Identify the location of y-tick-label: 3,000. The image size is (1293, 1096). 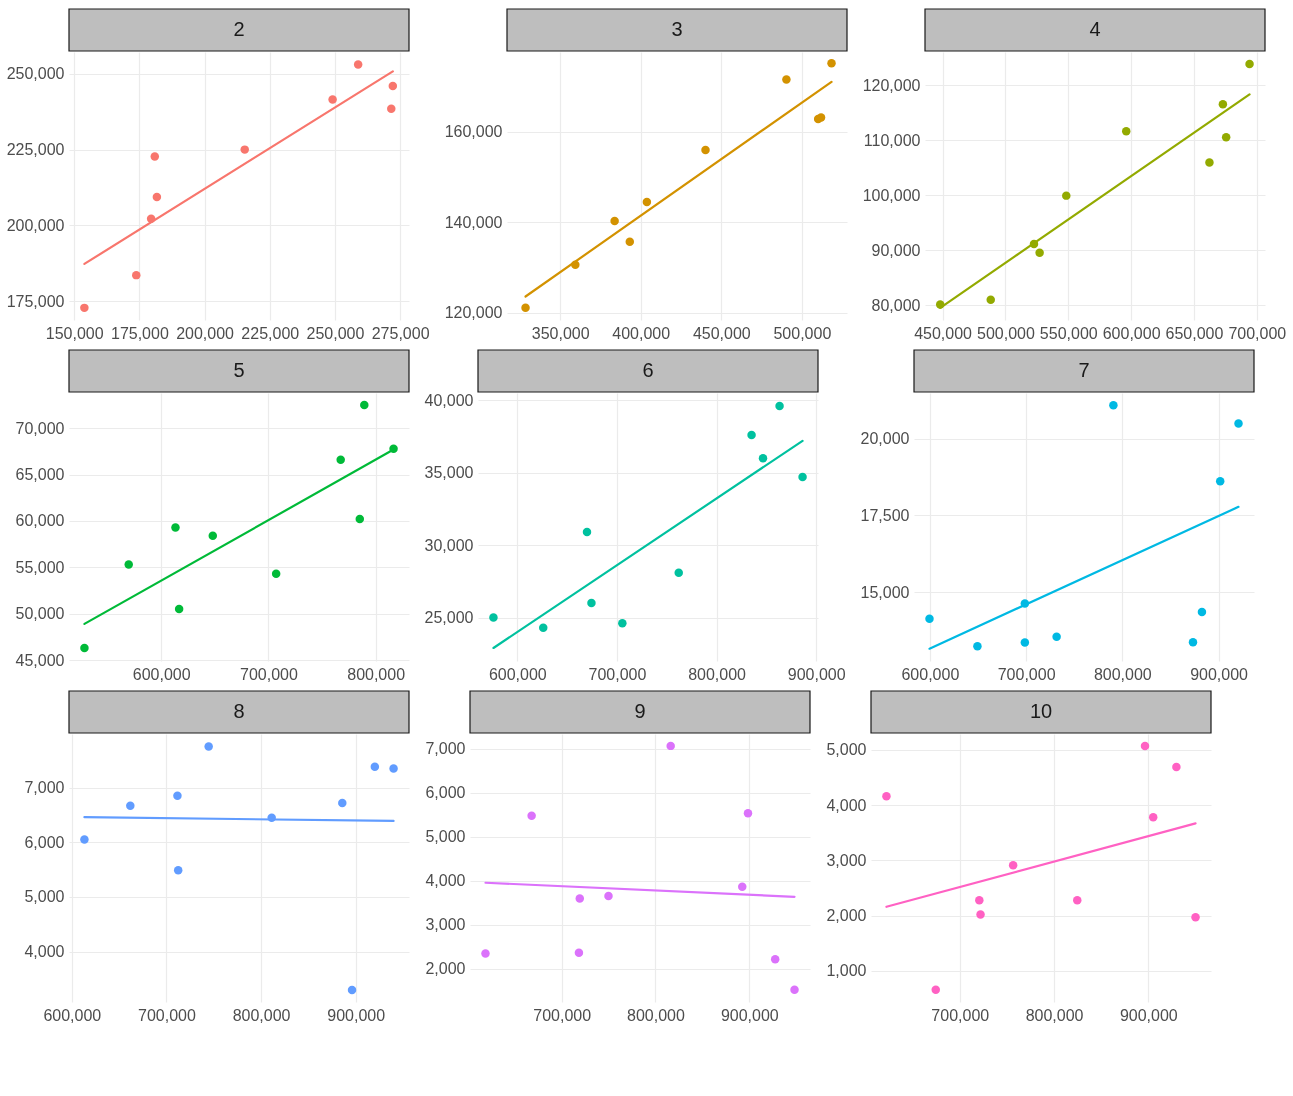
(445, 925).